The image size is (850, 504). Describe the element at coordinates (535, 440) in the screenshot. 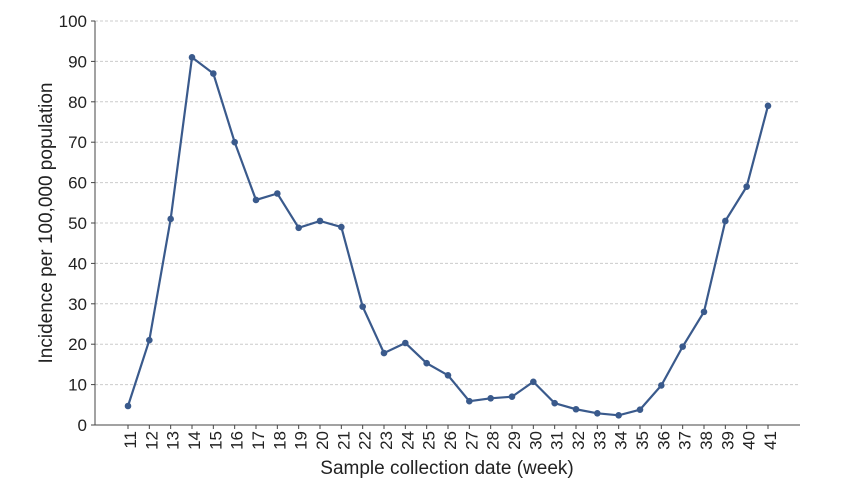

I see `x-tick-label: 30` at that location.